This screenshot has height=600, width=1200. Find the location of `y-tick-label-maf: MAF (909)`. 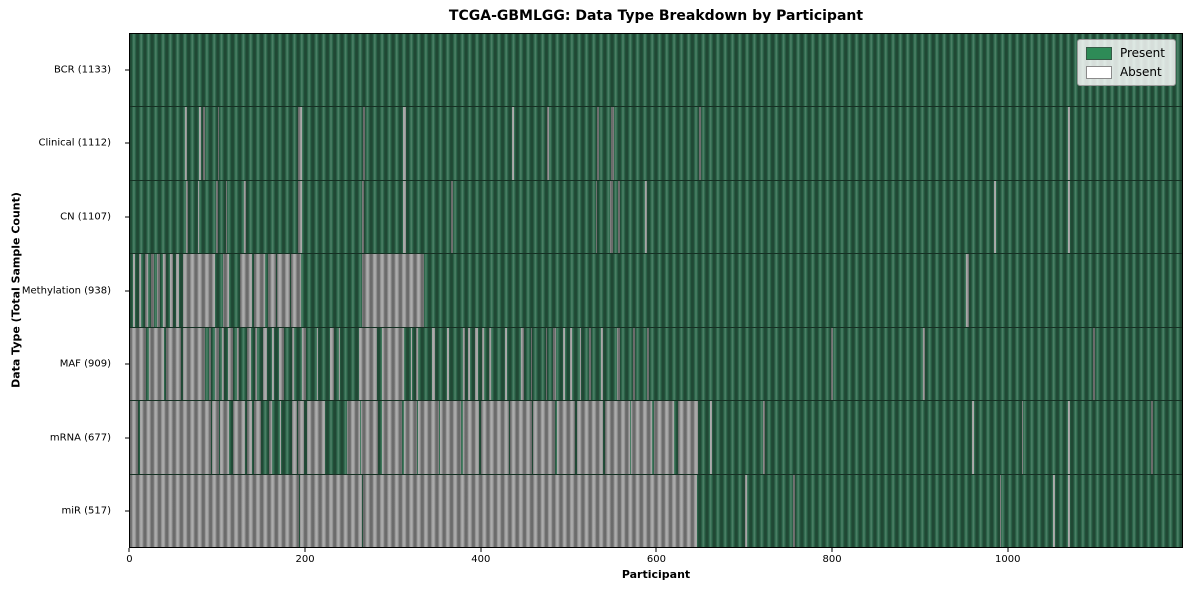

y-tick-label-maf: MAF (909) is located at coordinates (85, 364).